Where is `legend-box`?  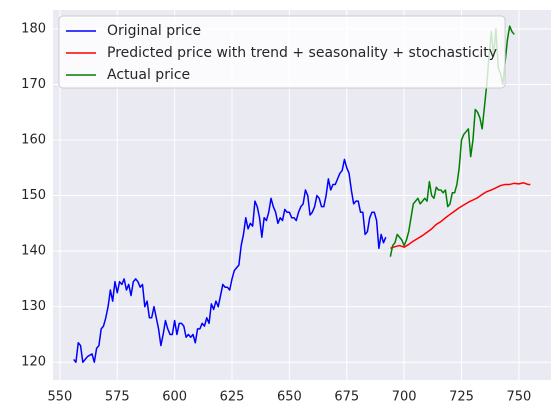 legend-box is located at coordinates (282, 52).